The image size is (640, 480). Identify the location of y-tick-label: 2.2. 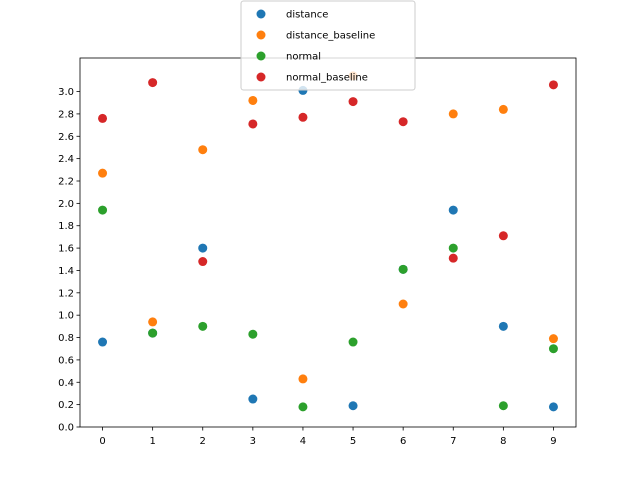
(66, 182).